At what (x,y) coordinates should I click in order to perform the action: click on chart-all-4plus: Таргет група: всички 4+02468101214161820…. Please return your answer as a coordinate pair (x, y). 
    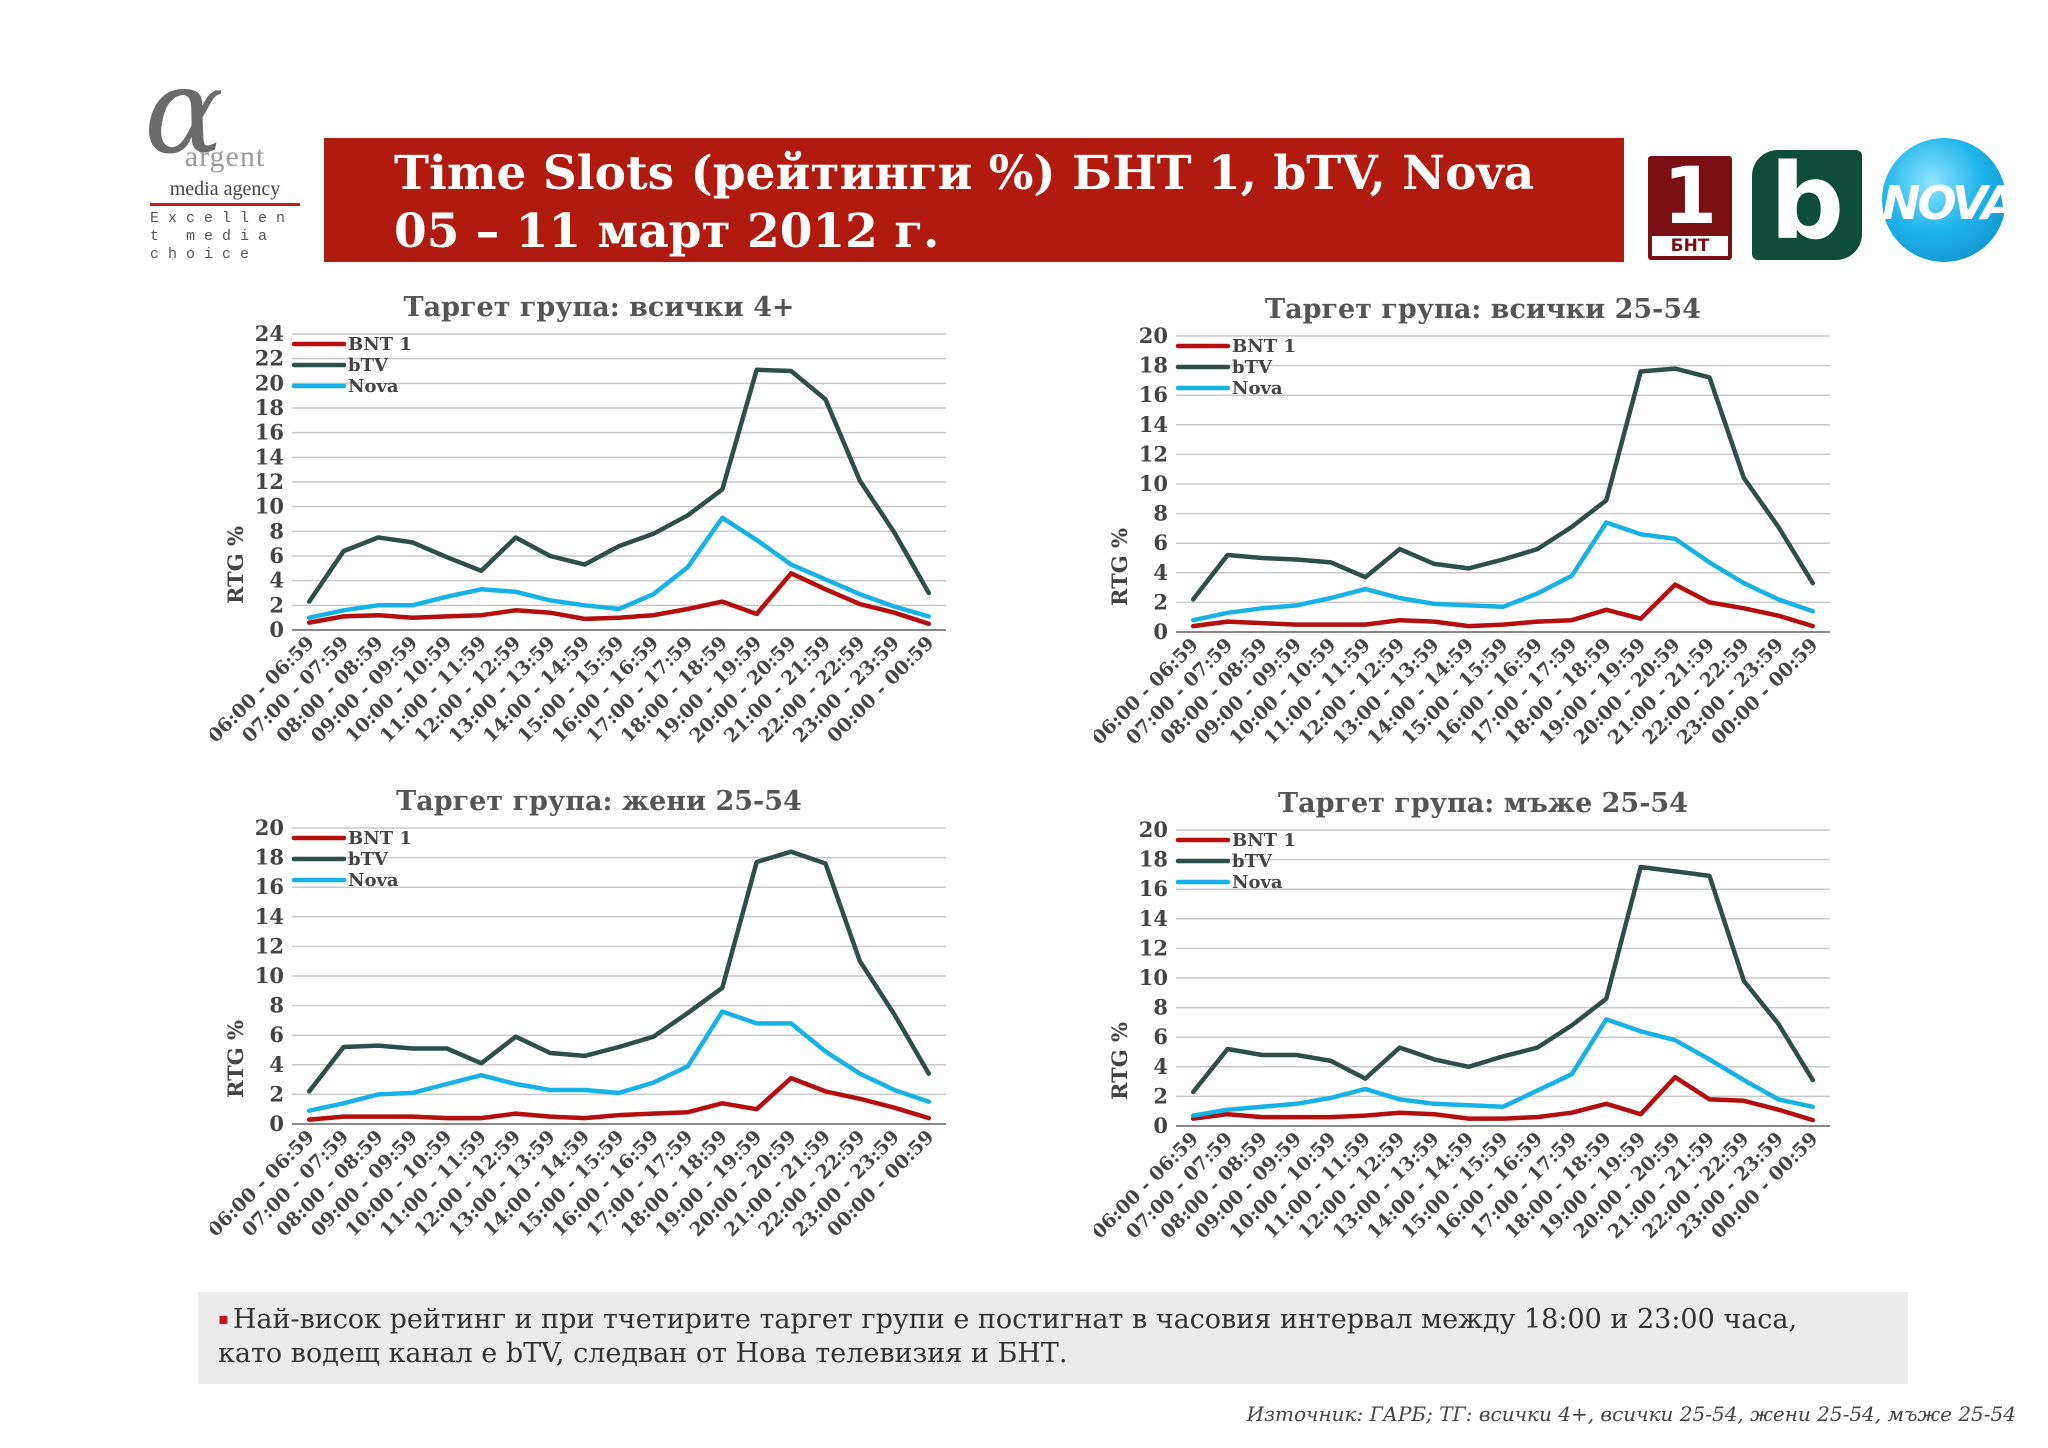
    Looking at the image, I should click on (578, 519).